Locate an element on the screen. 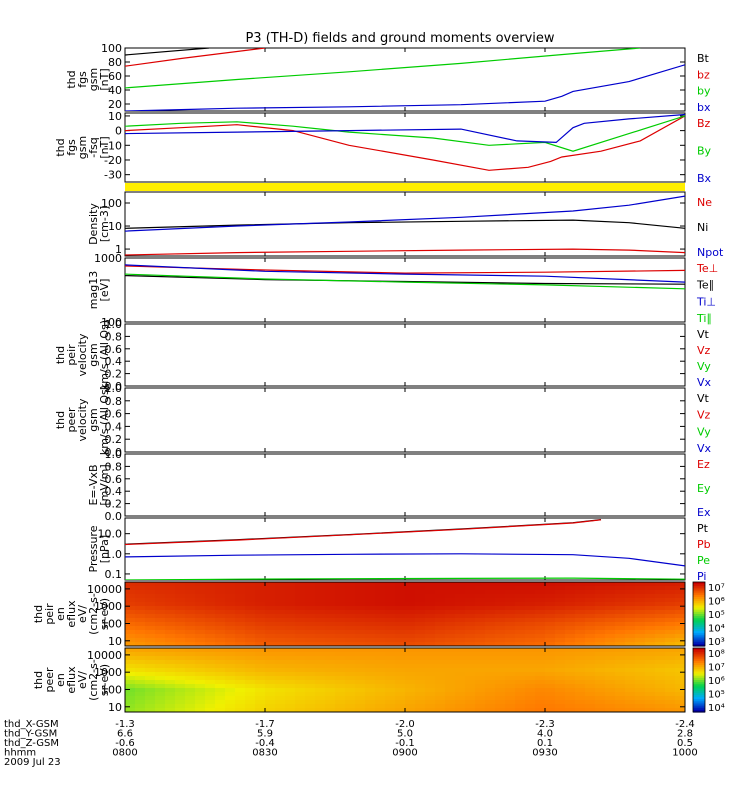  footer-value: -2.3 is located at coordinates (545, 724).